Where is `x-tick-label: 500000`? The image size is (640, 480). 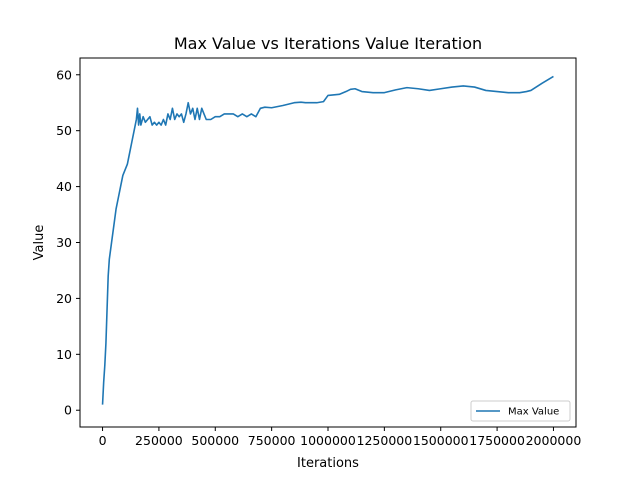 x-tick-label: 500000 is located at coordinates (215, 440).